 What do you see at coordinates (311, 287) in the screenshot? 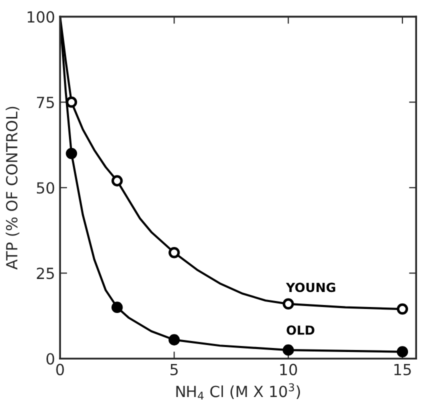
I see `series-label: YOUNG` at bounding box center [311, 287].